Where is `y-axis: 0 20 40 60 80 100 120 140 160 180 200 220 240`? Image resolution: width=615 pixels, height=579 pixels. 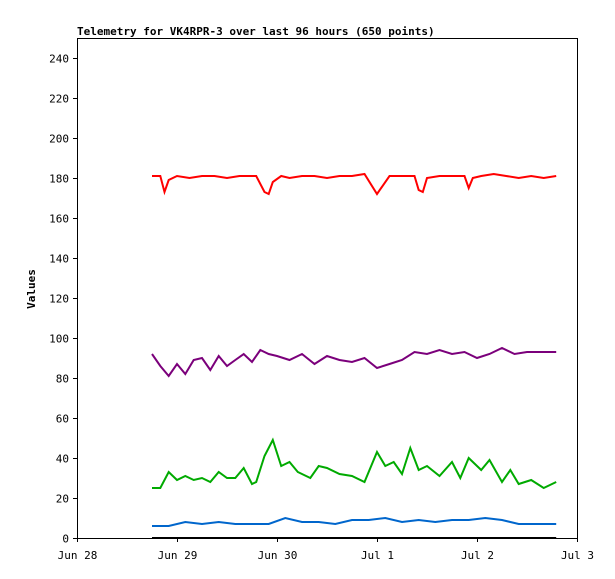 y-axis: 0 20 40 60 80 100 120 140 160 180 200 220 240 is located at coordinates (63, 299).